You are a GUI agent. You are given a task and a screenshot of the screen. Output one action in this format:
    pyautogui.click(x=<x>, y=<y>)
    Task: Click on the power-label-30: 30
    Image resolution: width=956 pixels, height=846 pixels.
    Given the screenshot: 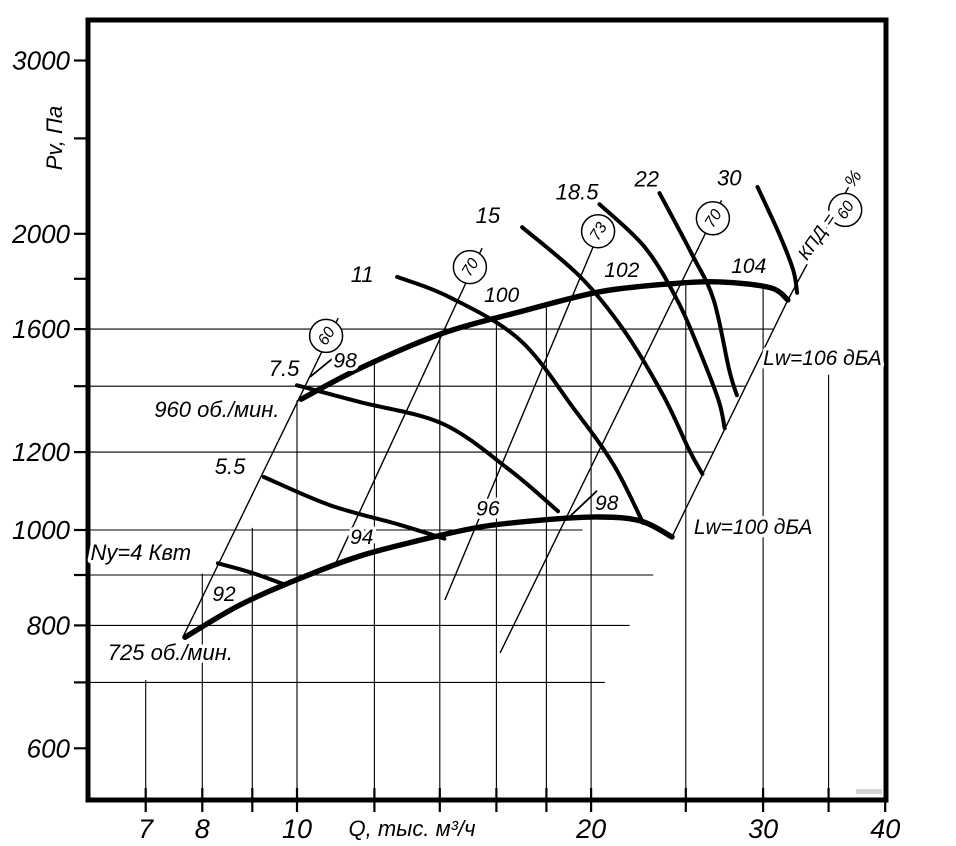 What is the action you would take?
    pyautogui.click(x=729, y=177)
    